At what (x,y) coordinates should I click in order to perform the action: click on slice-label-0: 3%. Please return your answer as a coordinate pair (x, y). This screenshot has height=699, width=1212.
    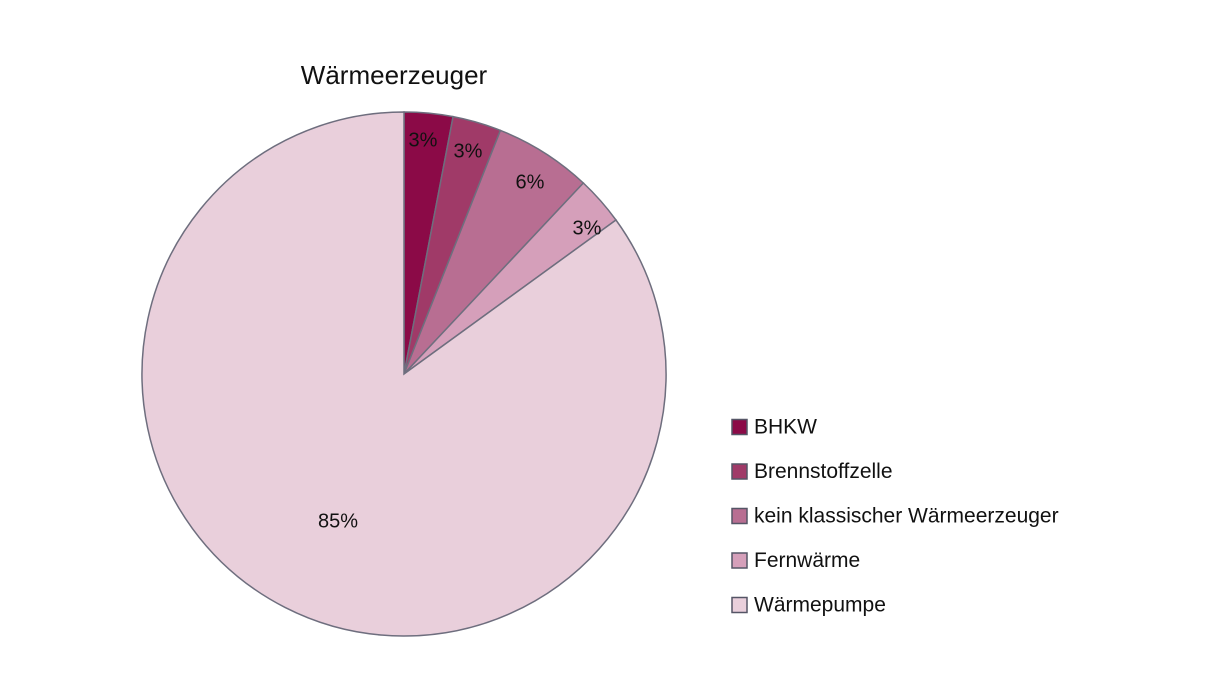
    Looking at the image, I should click on (423, 140).